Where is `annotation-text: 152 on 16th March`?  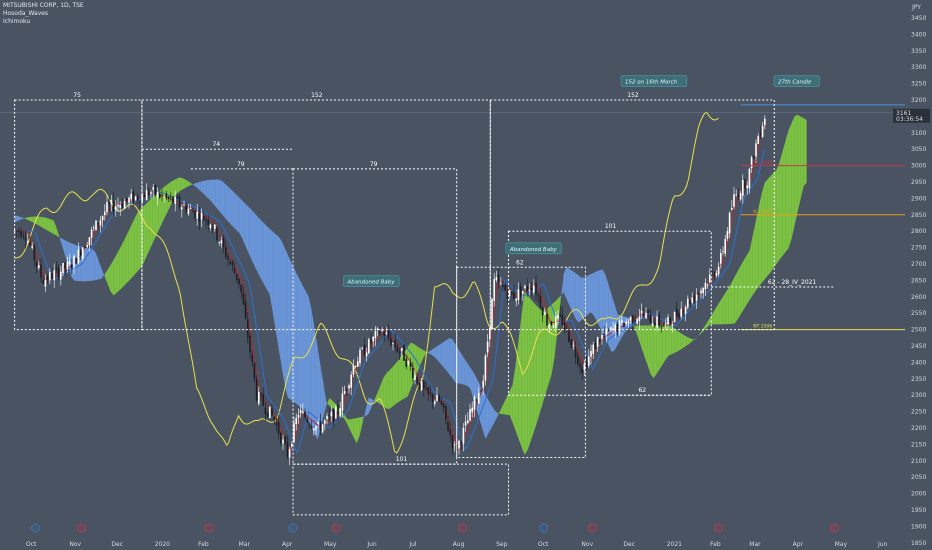 annotation-text: 152 on 16th March is located at coordinates (651, 83).